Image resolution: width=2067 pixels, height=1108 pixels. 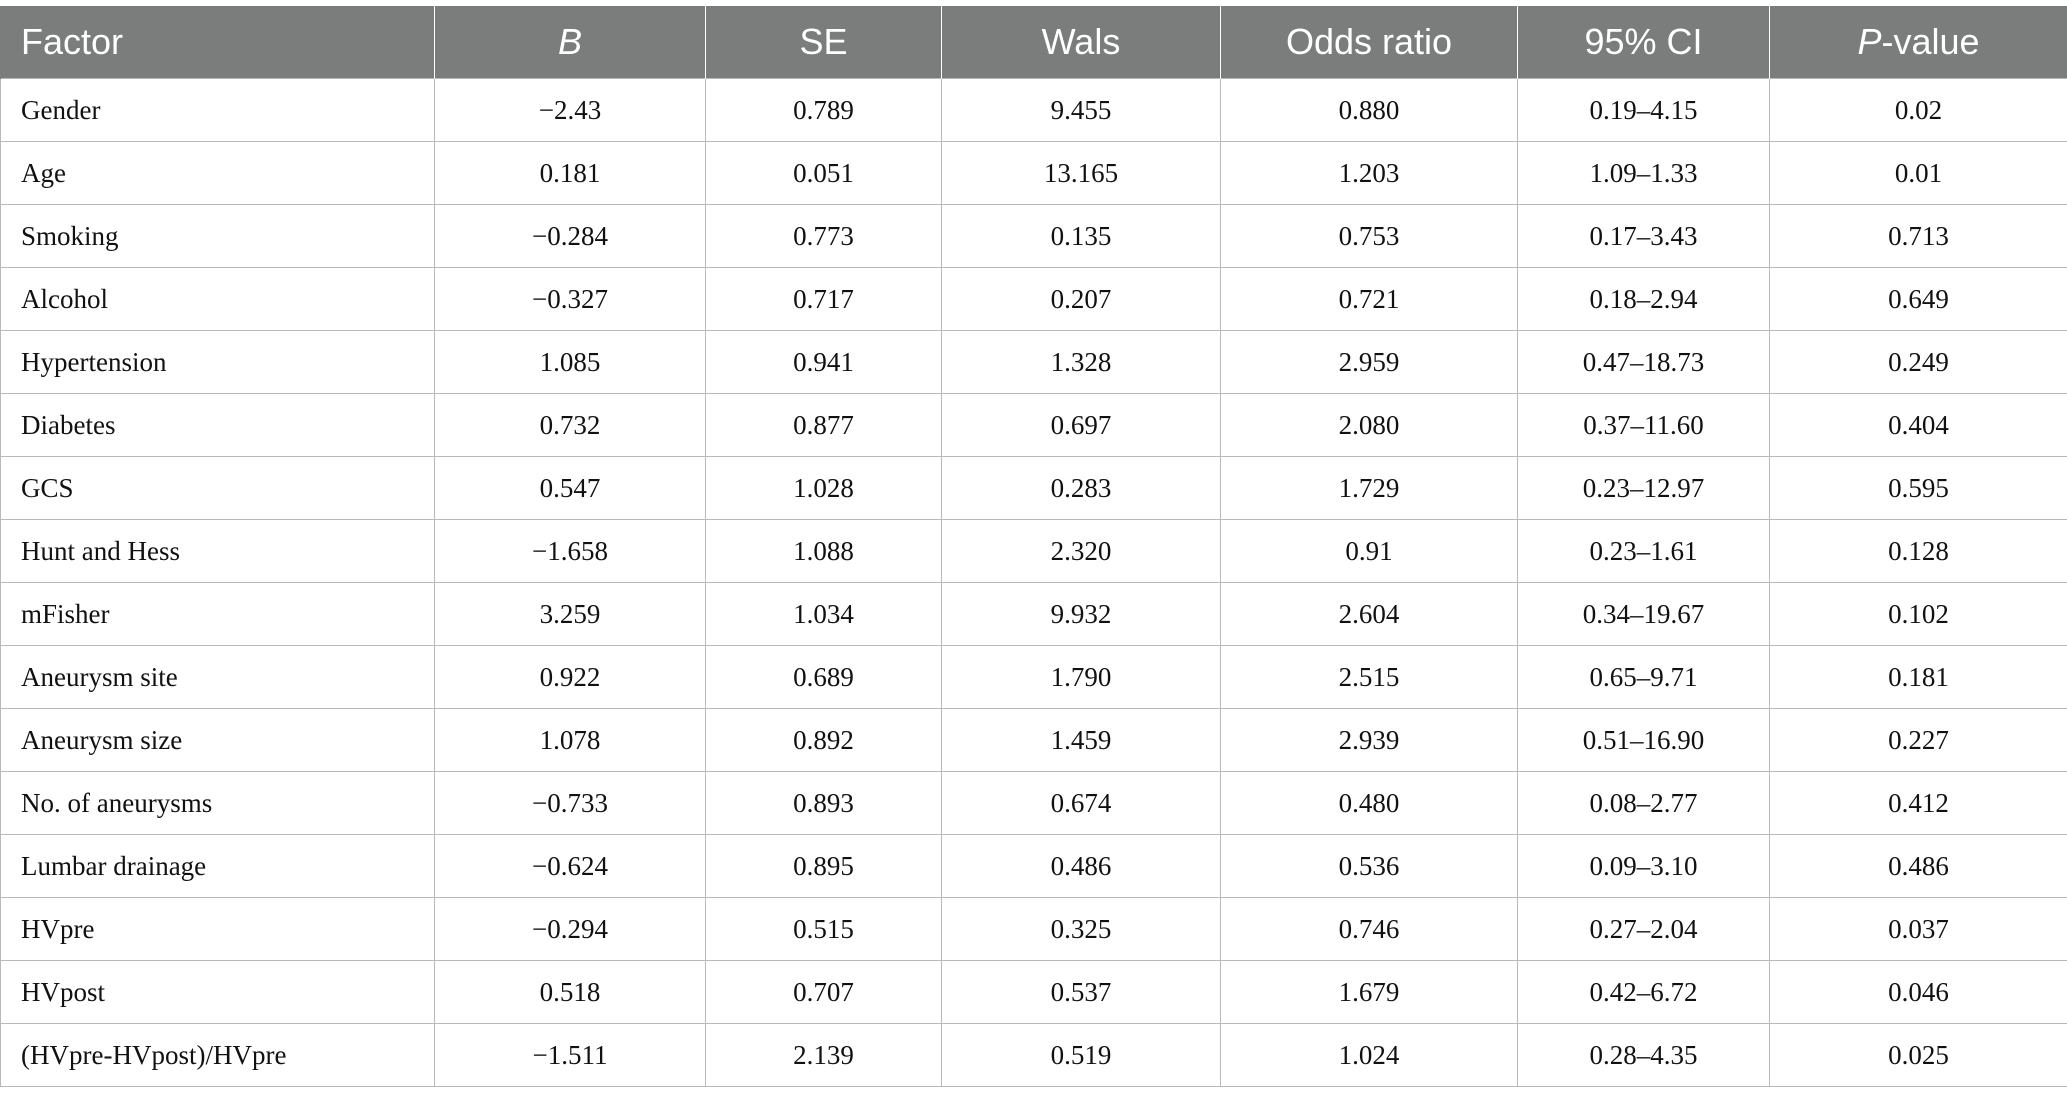 What do you see at coordinates (1081, 992) in the screenshot?
I see `wals-cell: 0.537` at bounding box center [1081, 992].